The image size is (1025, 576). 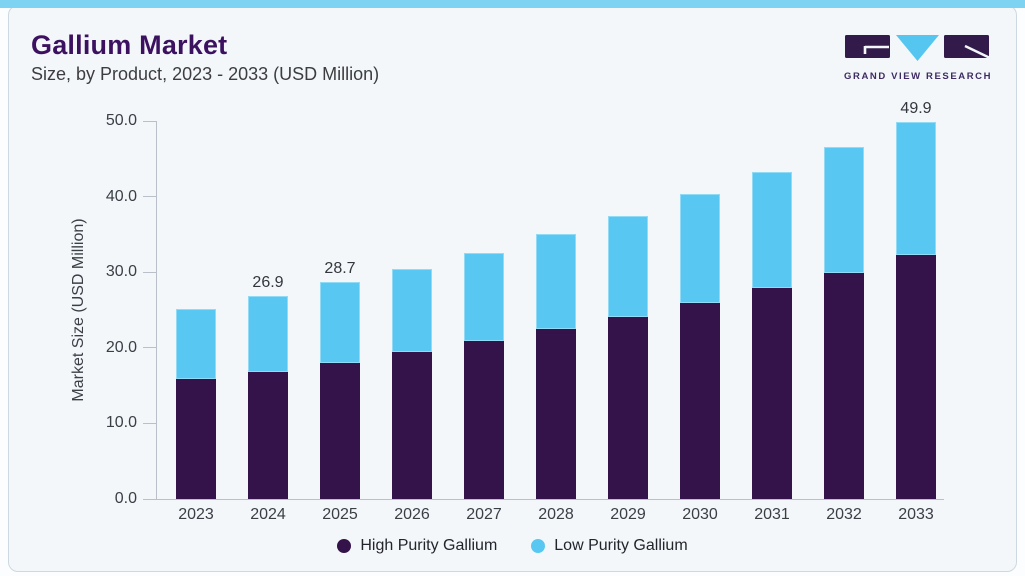 I want to click on x-tick-label-2028: 2028, so click(x=556, y=514).